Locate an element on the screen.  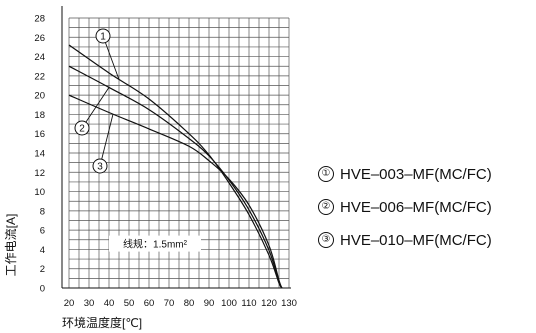
x-tick-label: 80 is located at coordinates (189, 303).